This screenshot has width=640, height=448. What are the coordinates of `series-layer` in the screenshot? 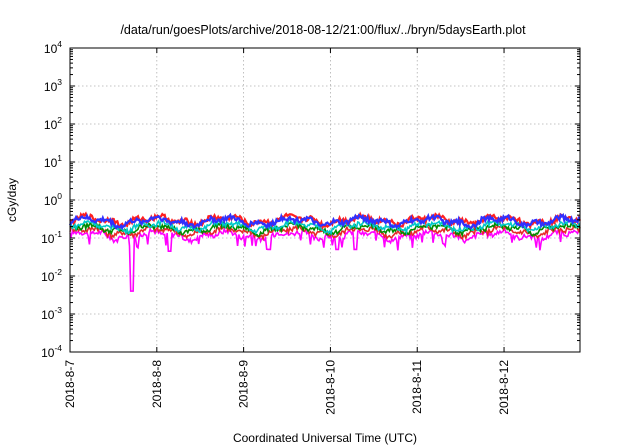 It's located at (325, 251).